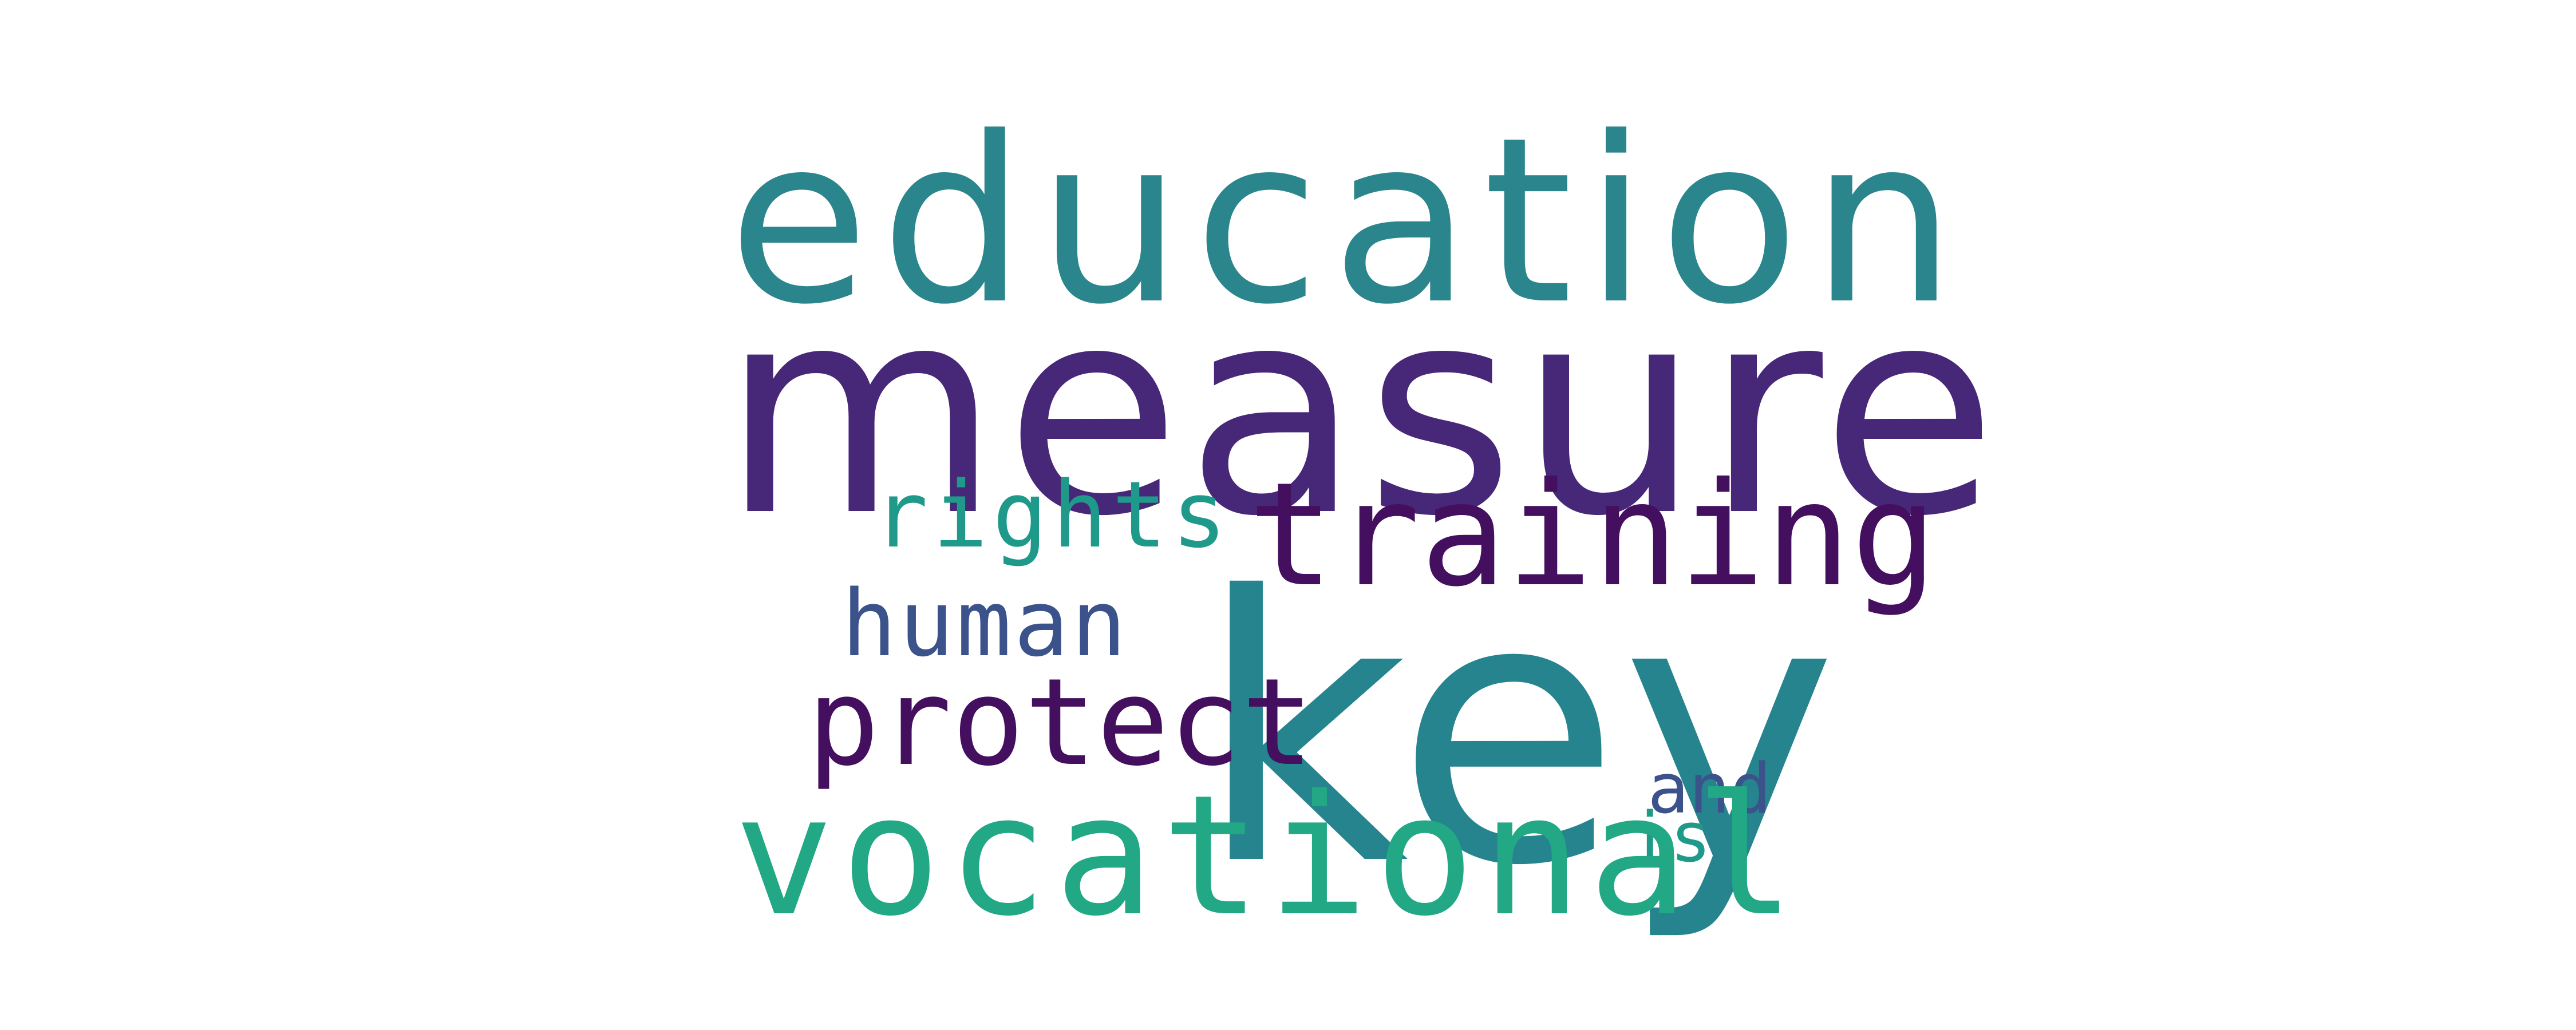 Image resolution: width=2576 pixels, height=1030 pixels. I want to click on word-rights: rights, so click(1052, 514).